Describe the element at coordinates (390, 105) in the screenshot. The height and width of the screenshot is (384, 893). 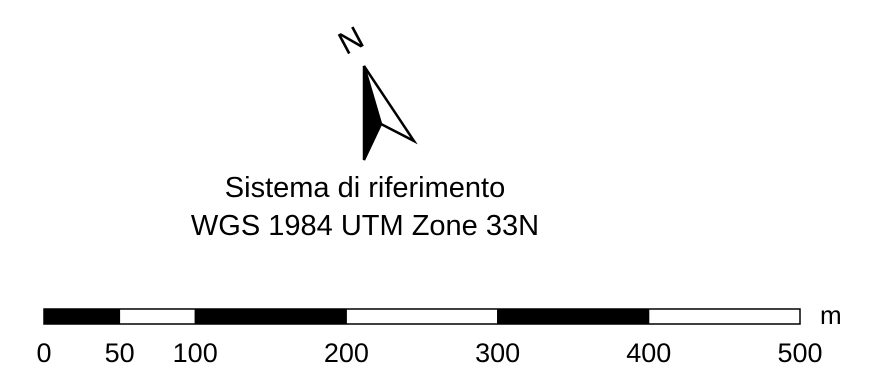
I see `north-arrow-light-half` at that location.